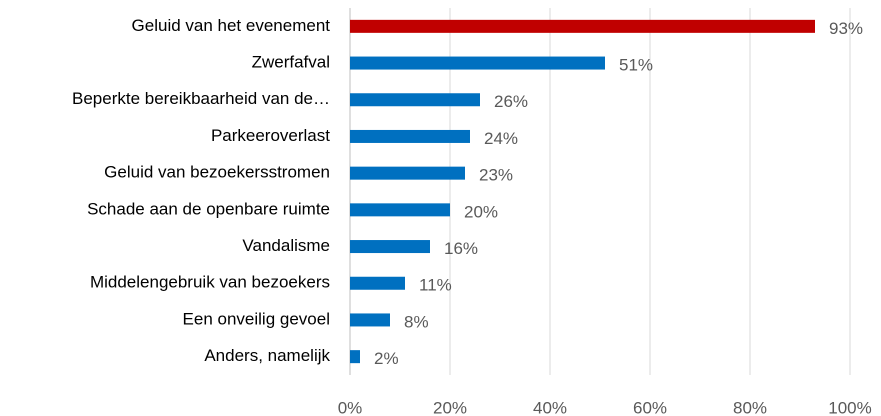 The image size is (881, 416). I want to click on y-tick-label: Een onveilig gevoel, so click(256, 318).